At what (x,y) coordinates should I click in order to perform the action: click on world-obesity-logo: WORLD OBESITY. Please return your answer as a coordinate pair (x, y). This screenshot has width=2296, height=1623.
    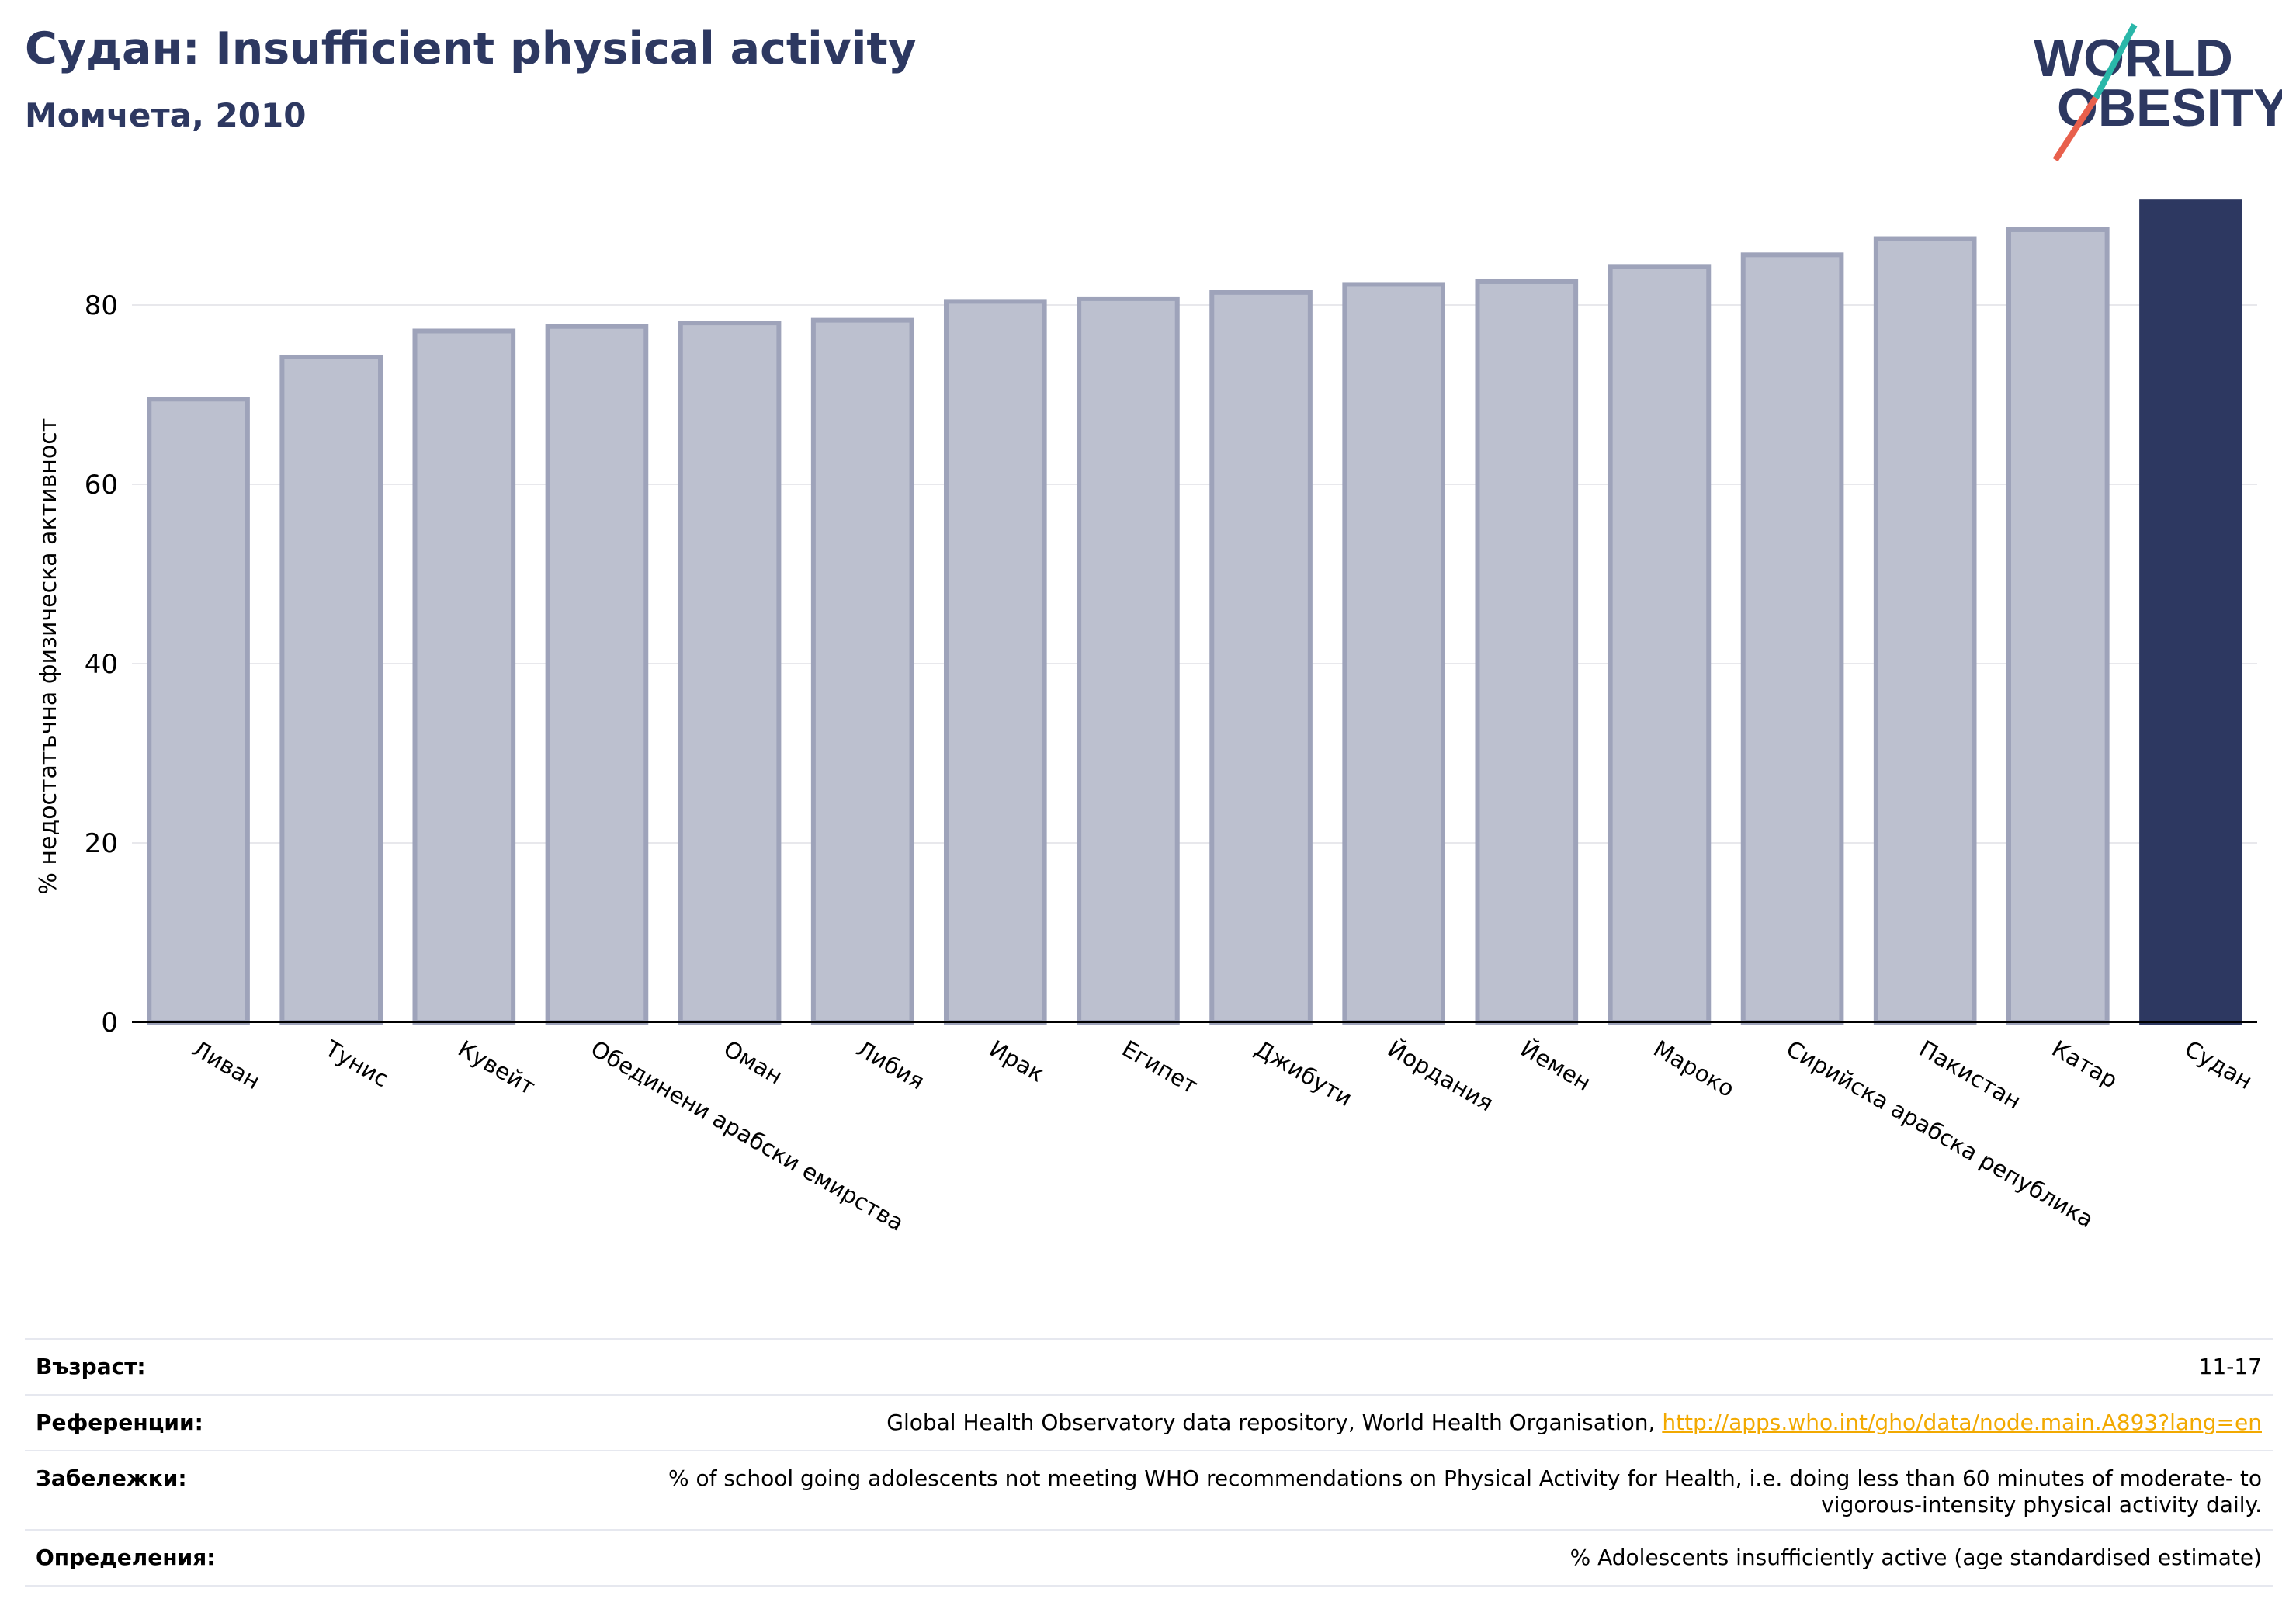
    Looking at the image, I should click on (2158, 92).